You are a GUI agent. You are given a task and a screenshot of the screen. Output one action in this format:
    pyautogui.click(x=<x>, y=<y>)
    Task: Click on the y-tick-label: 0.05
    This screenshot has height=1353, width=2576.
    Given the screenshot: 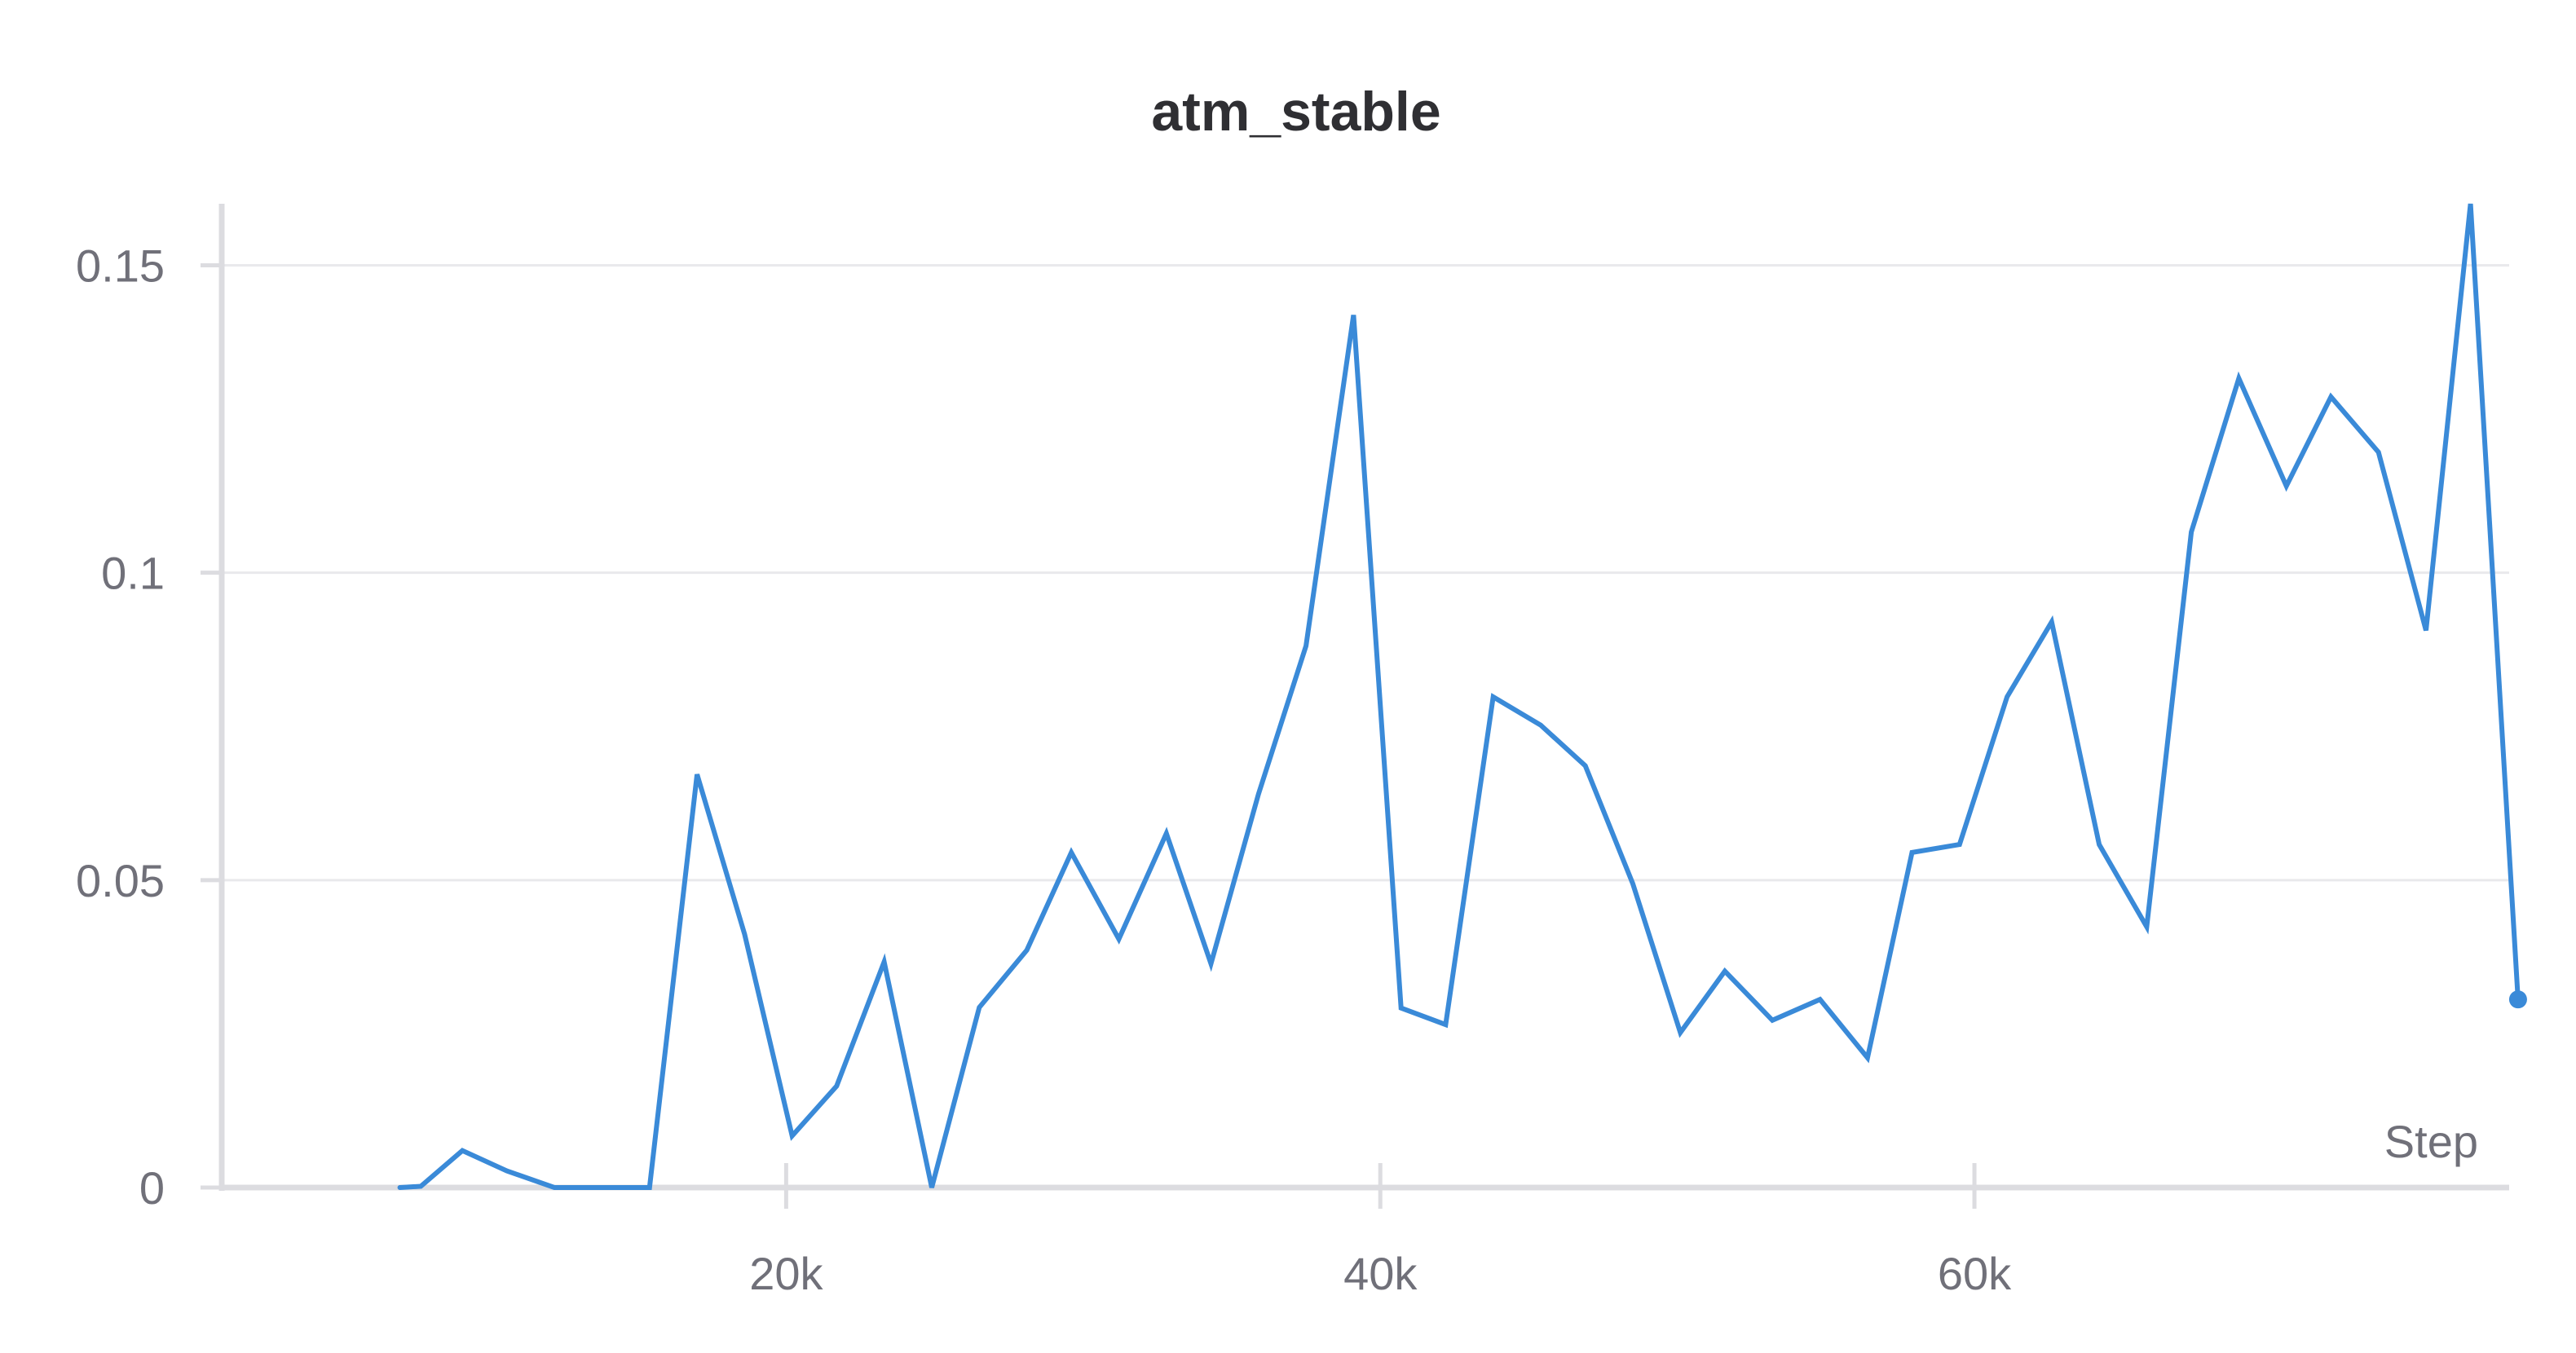 What is the action you would take?
    pyautogui.click(x=120, y=880)
    